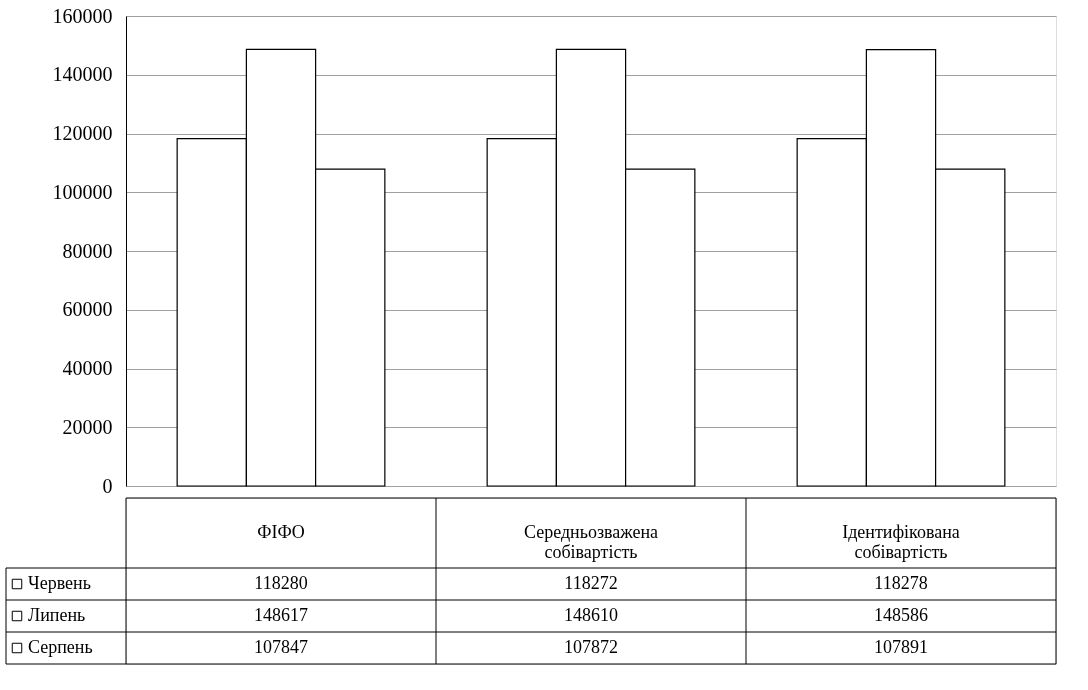 The image size is (1088, 690). I want to click on y-tick-label: 60000, so click(87, 309).